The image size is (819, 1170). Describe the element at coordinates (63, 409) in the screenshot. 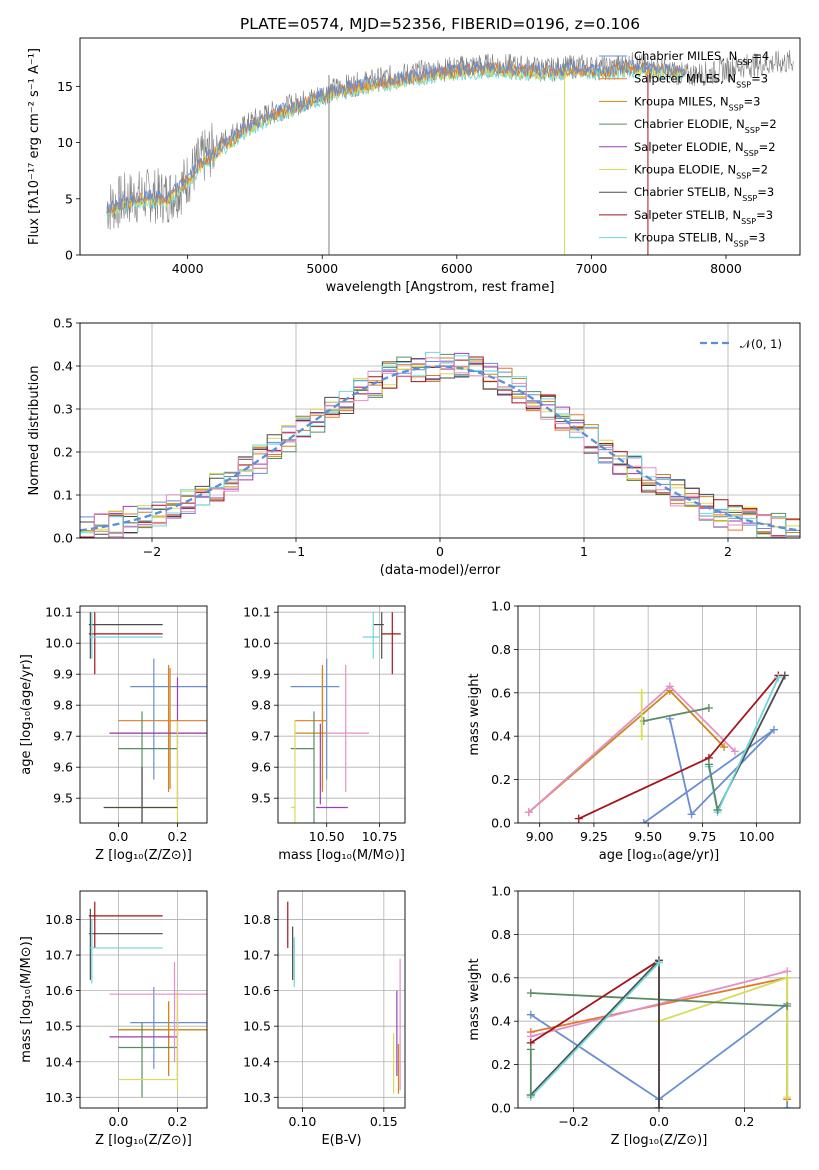

I see `y-tick-label: 0.3` at that location.